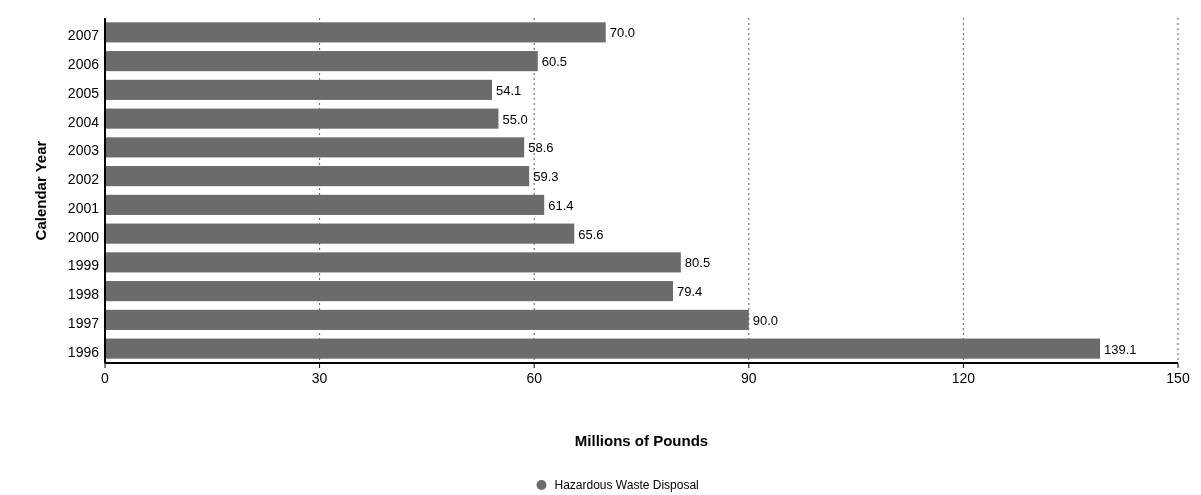 The width and height of the screenshot is (1201, 495). What do you see at coordinates (83, 236) in the screenshot?
I see `y-tick-label: 2000` at bounding box center [83, 236].